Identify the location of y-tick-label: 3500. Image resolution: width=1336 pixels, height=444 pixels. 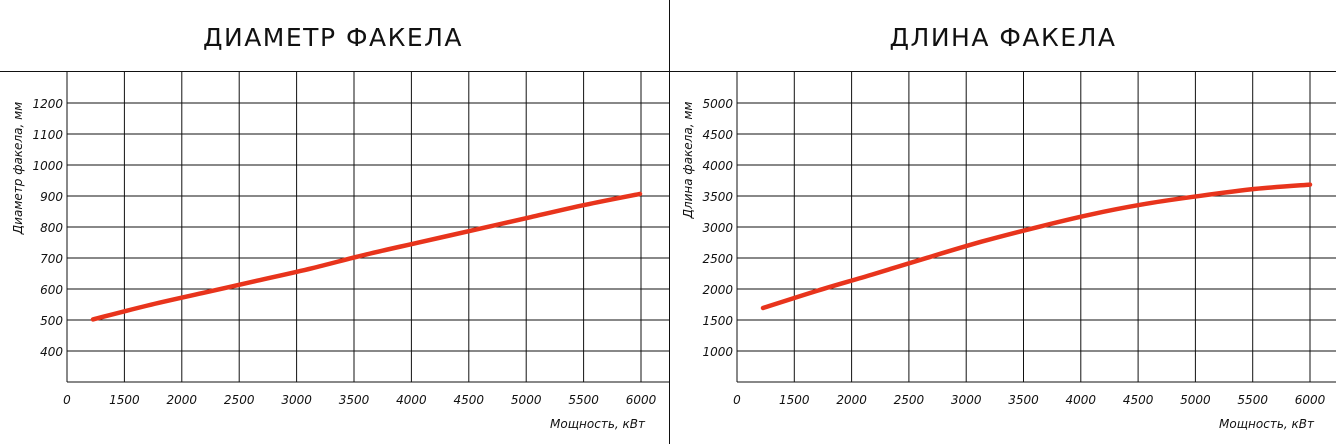
(717, 197).